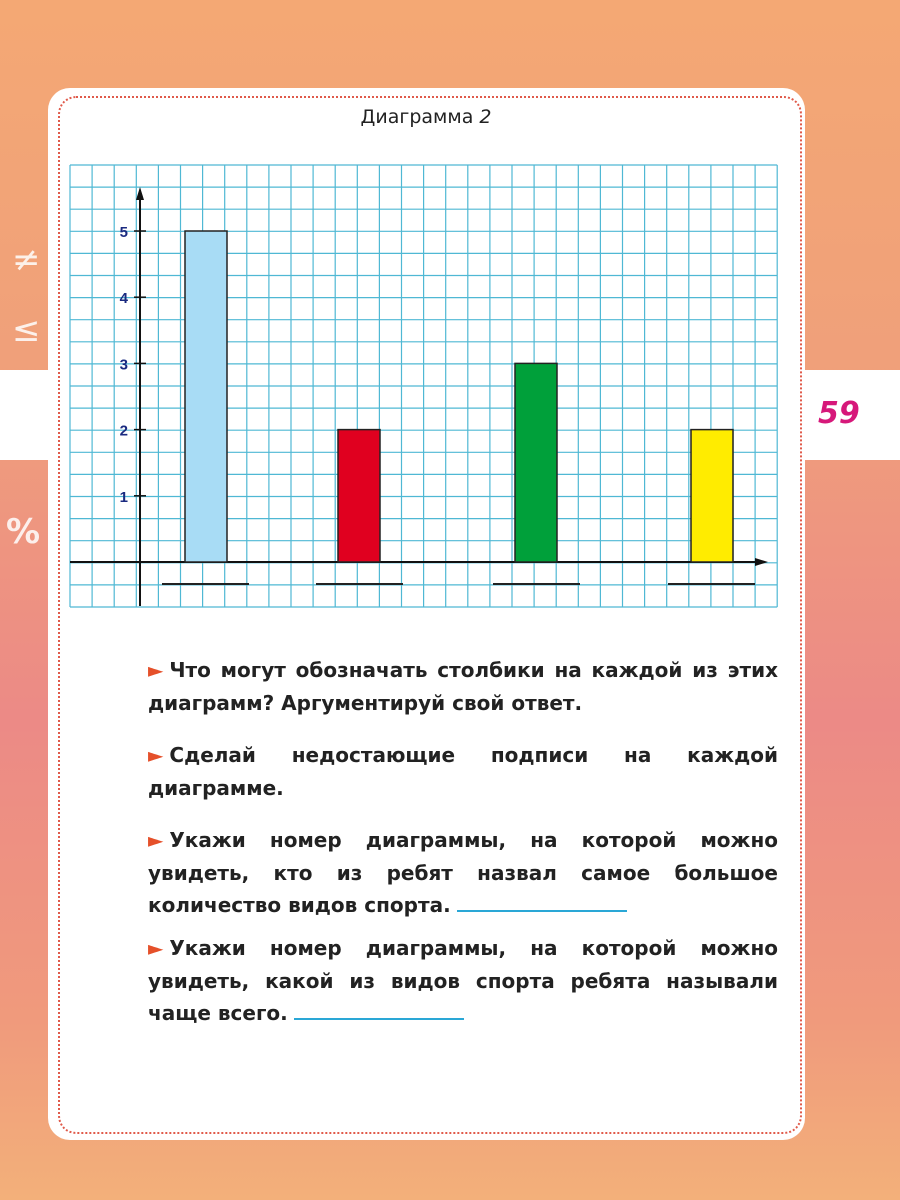  I want to click on percent-symbol: %, so click(23, 532).